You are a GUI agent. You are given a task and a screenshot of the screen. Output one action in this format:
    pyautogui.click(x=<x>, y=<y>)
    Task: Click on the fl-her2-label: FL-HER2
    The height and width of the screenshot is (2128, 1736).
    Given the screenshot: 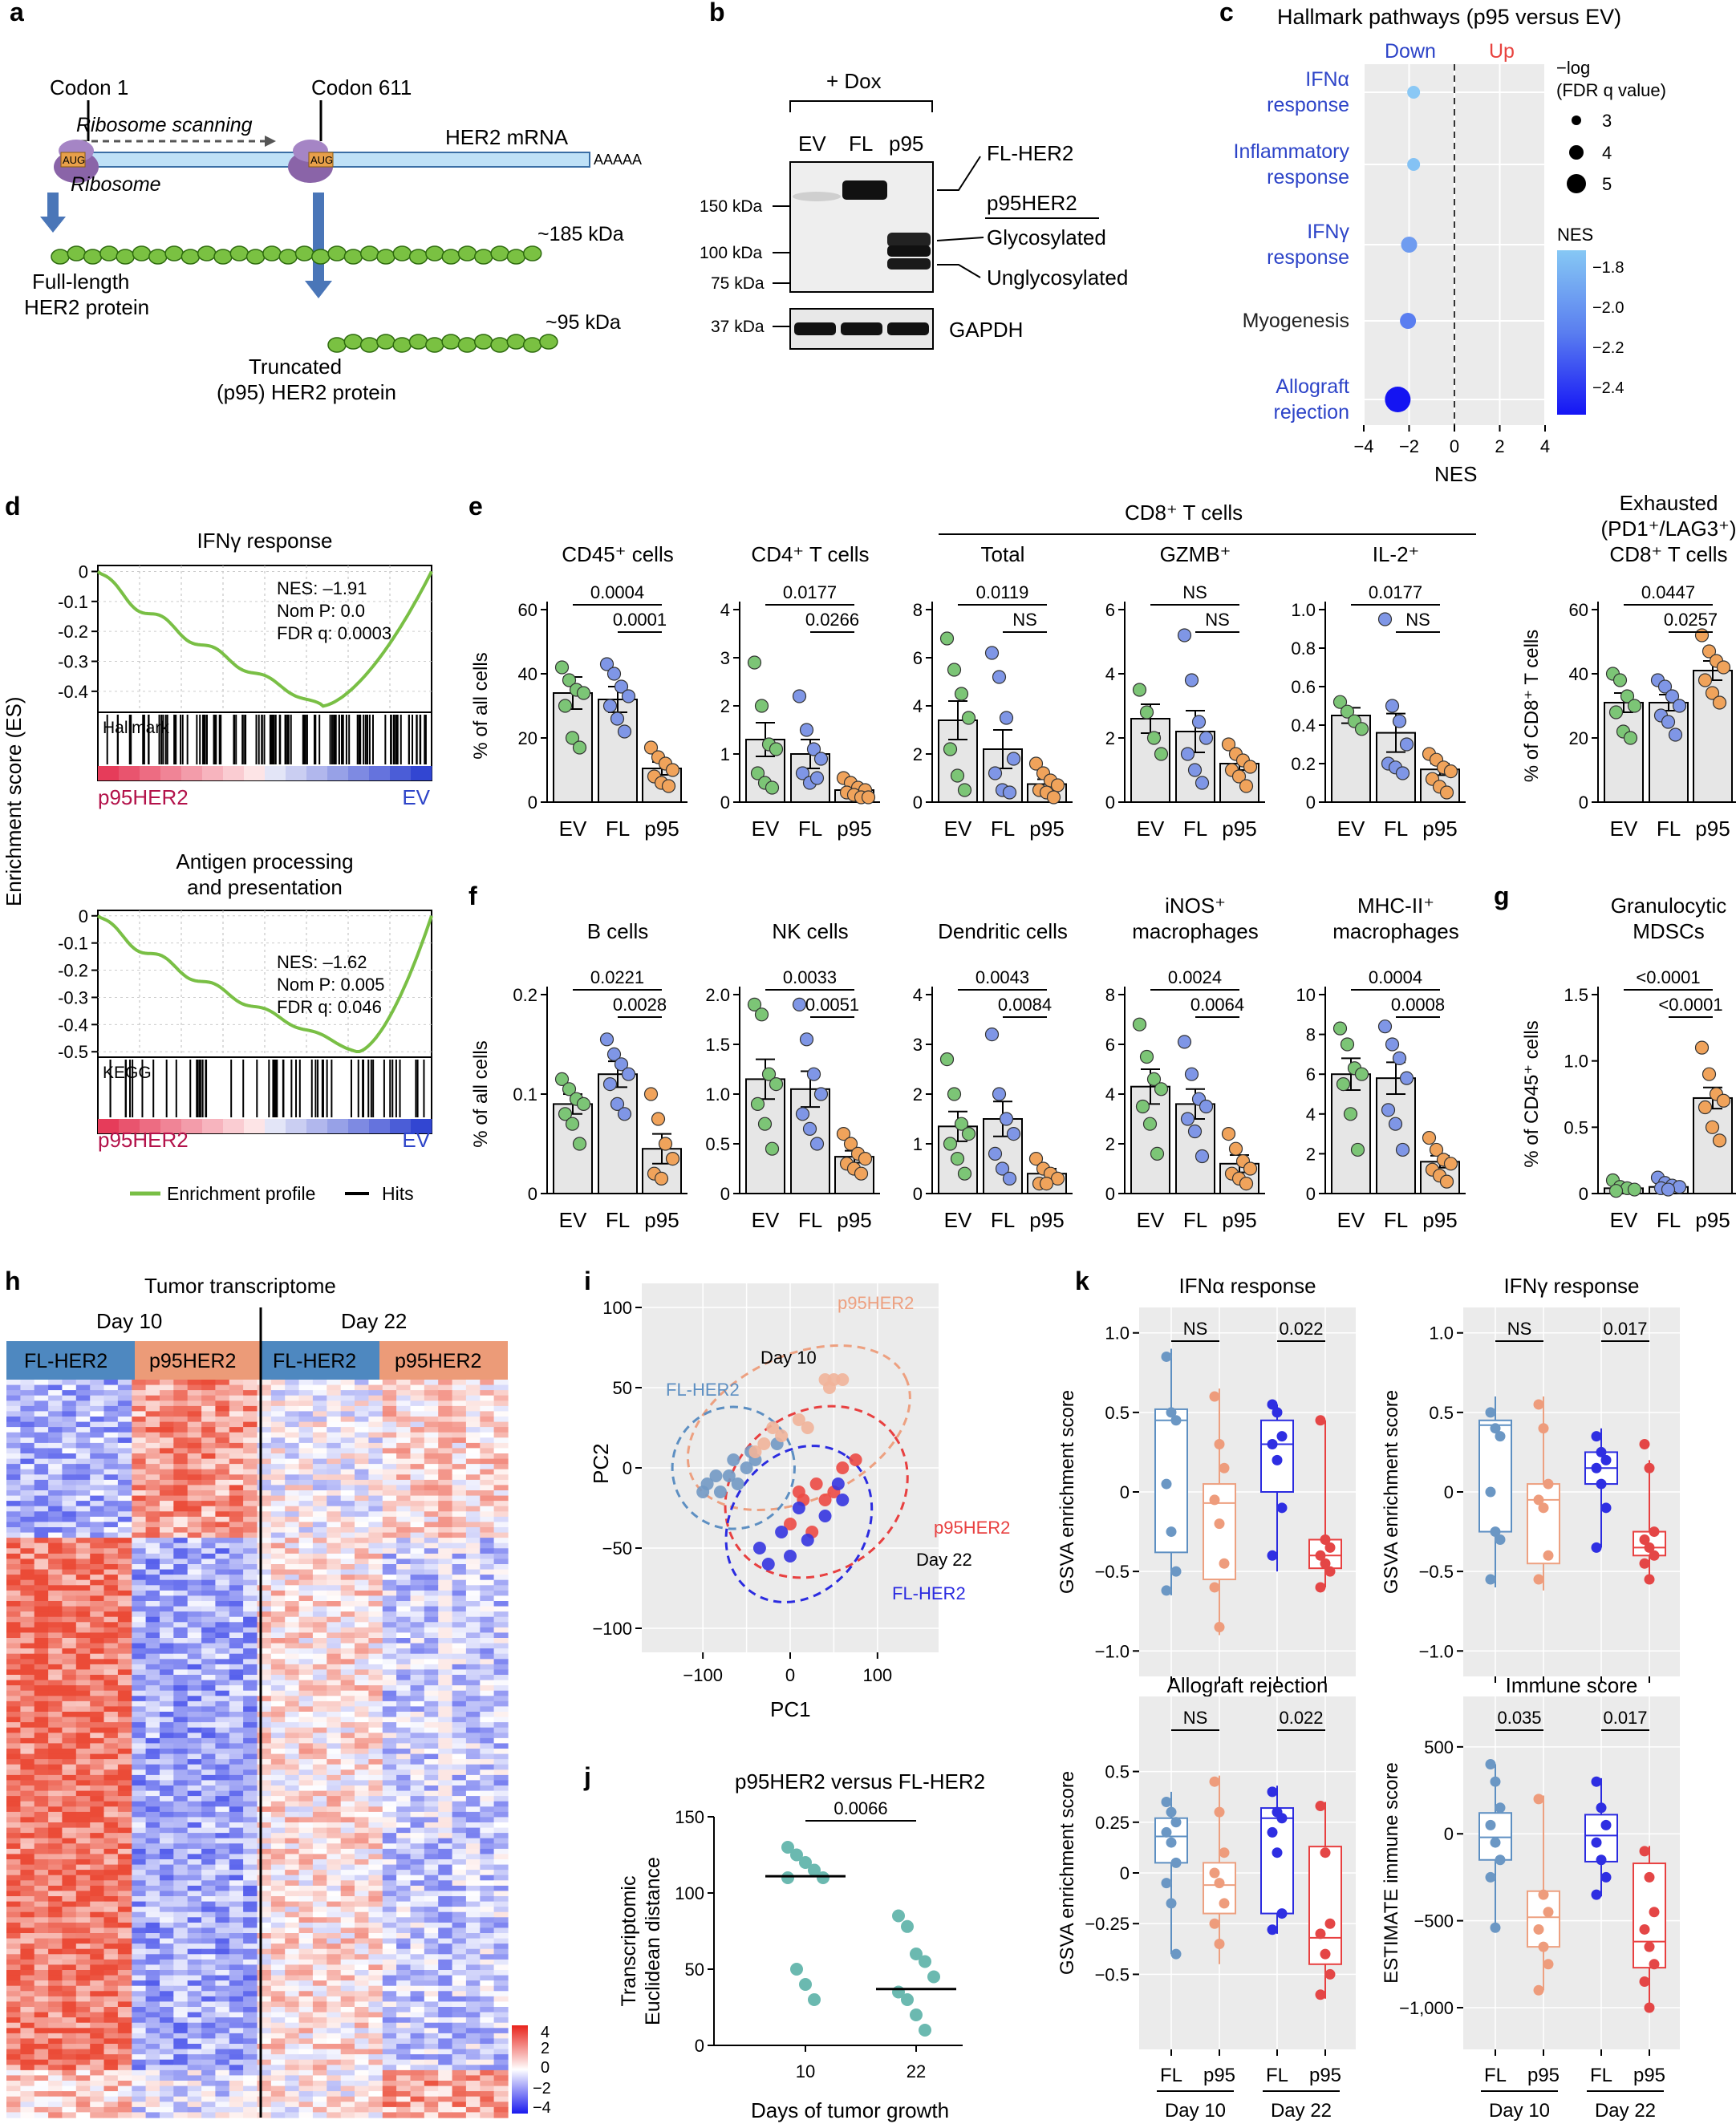 What is the action you would take?
    pyautogui.click(x=1030, y=153)
    